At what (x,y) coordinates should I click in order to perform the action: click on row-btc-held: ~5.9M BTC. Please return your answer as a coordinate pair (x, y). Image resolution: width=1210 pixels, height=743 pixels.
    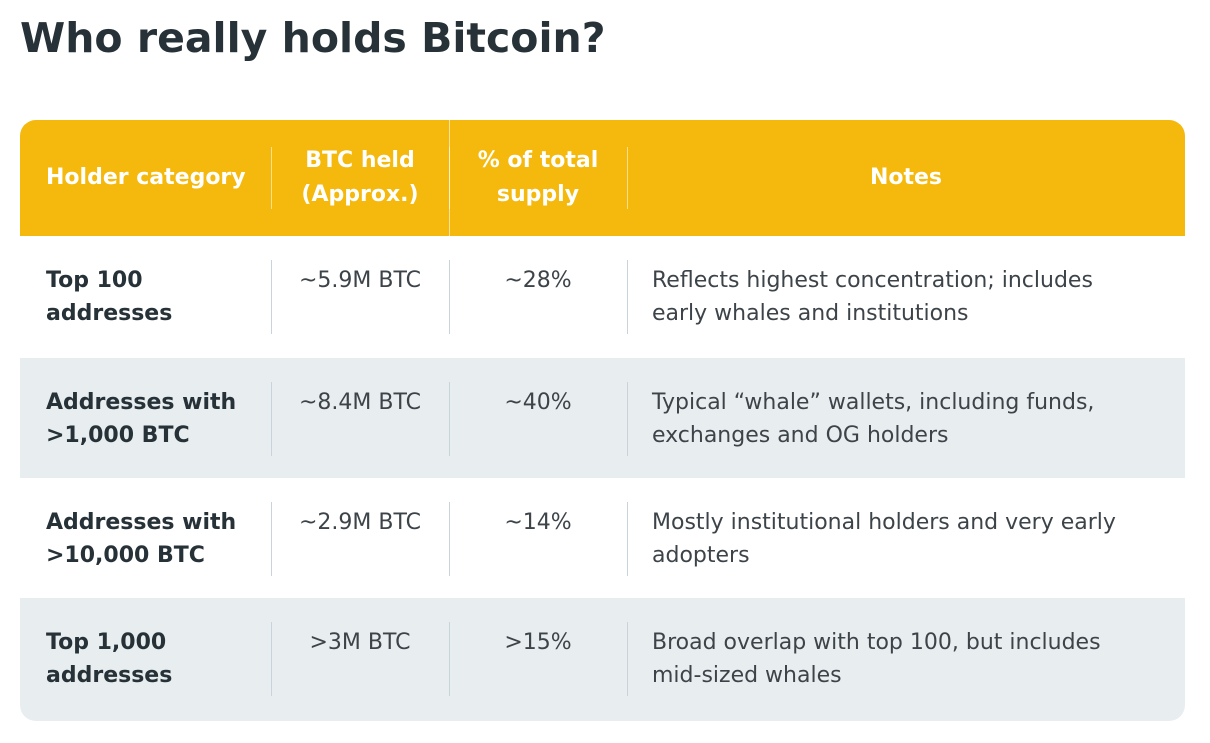
    Looking at the image, I should click on (360, 297).